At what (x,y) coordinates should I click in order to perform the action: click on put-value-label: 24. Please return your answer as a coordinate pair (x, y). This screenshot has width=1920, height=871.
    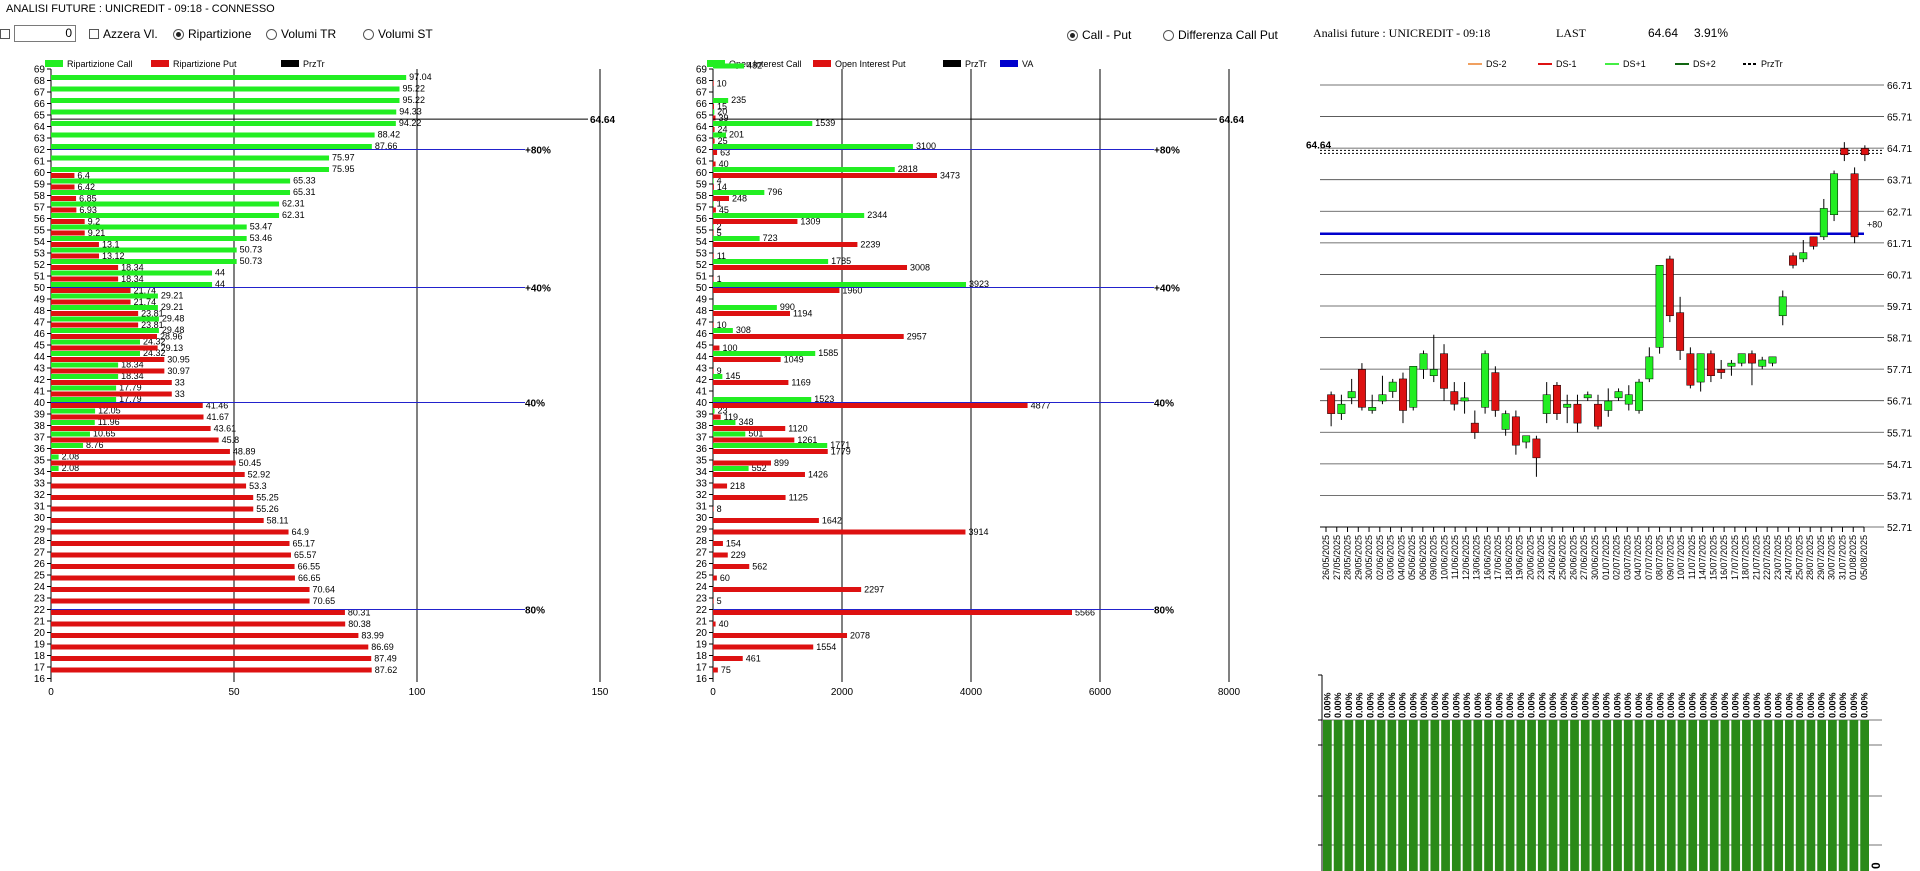
    Looking at the image, I should click on (723, 130).